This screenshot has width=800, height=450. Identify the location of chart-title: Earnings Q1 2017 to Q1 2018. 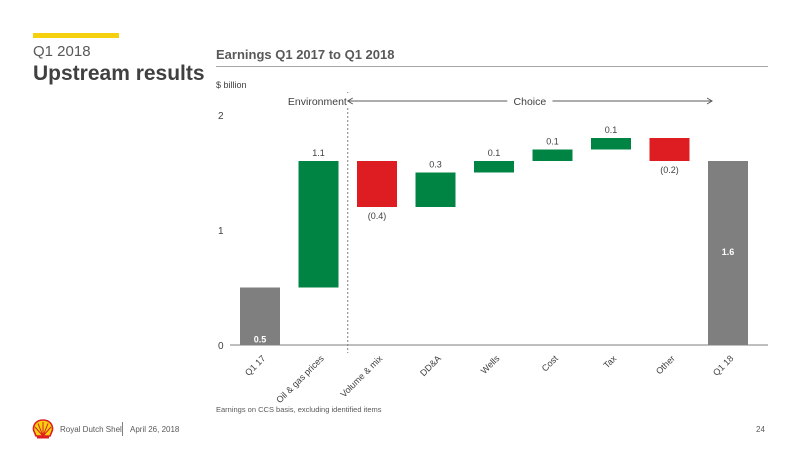
(305, 54).